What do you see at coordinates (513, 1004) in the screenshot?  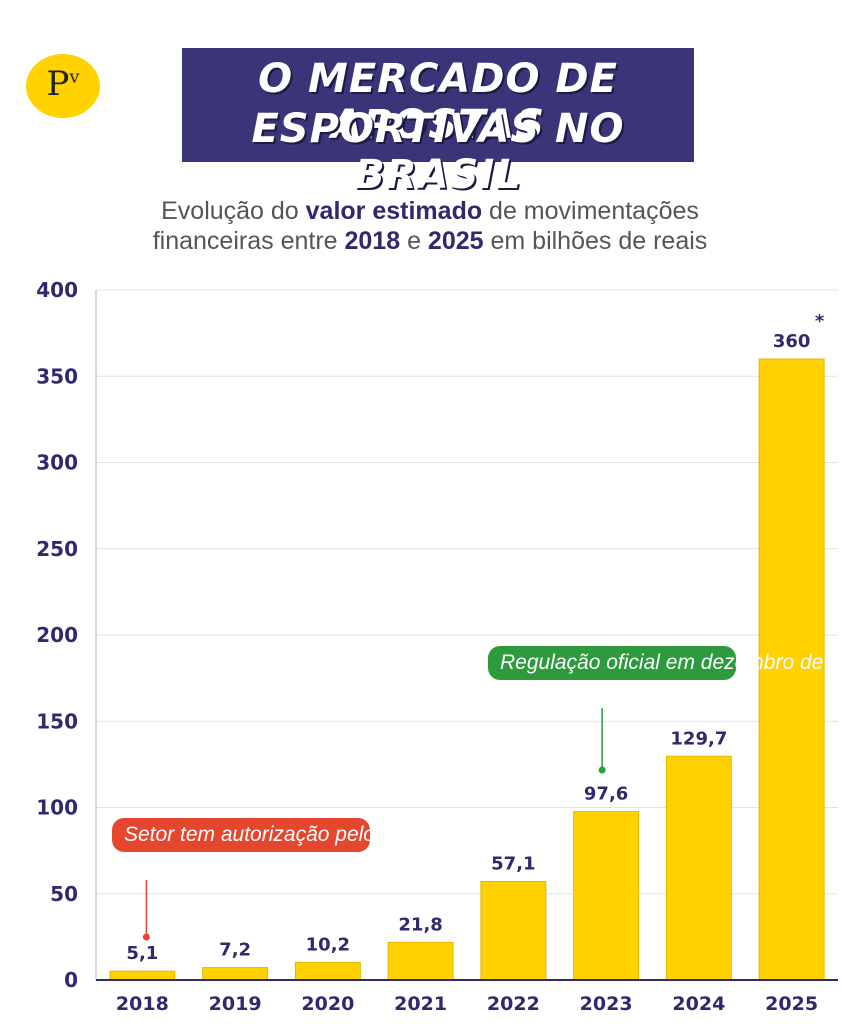 I see `x-tick-label-2022: 2022` at bounding box center [513, 1004].